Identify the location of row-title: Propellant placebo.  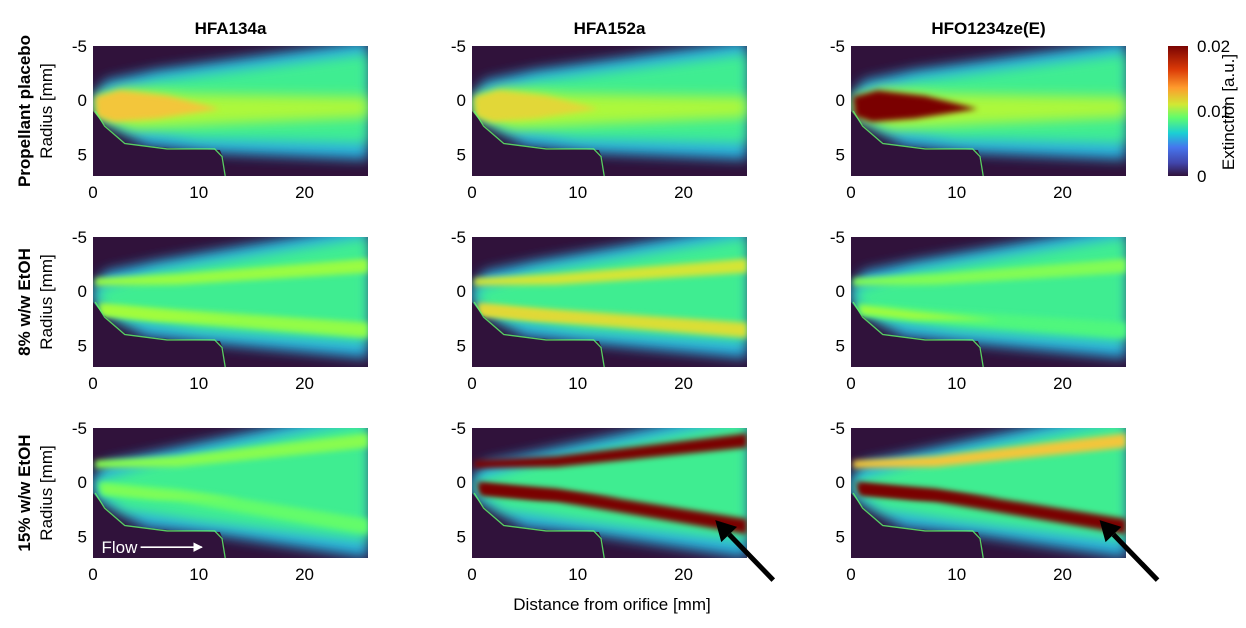
(24, 111).